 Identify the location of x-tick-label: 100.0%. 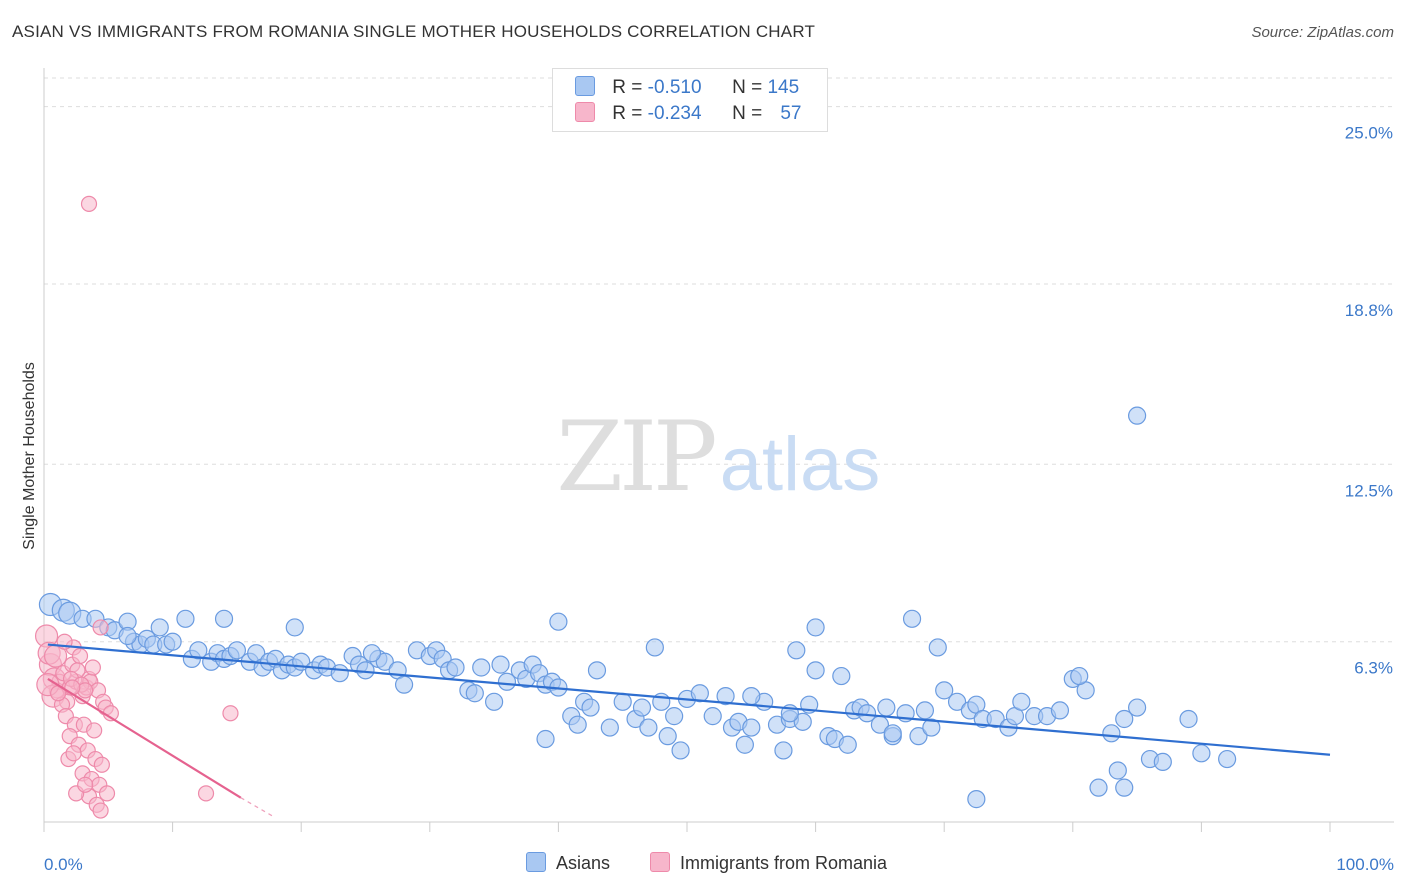
(1365, 864).